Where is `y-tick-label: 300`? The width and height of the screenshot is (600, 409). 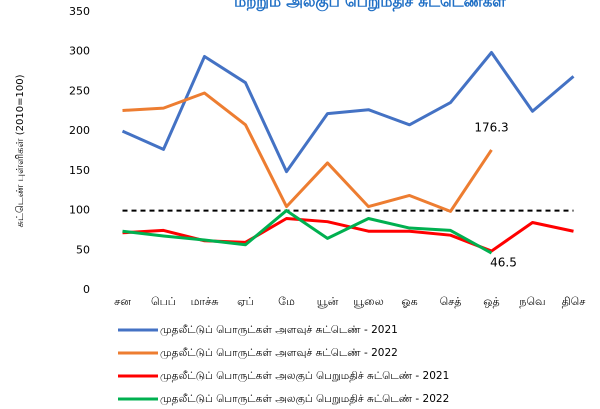
y-tick-label: 300 is located at coordinates (79, 51).